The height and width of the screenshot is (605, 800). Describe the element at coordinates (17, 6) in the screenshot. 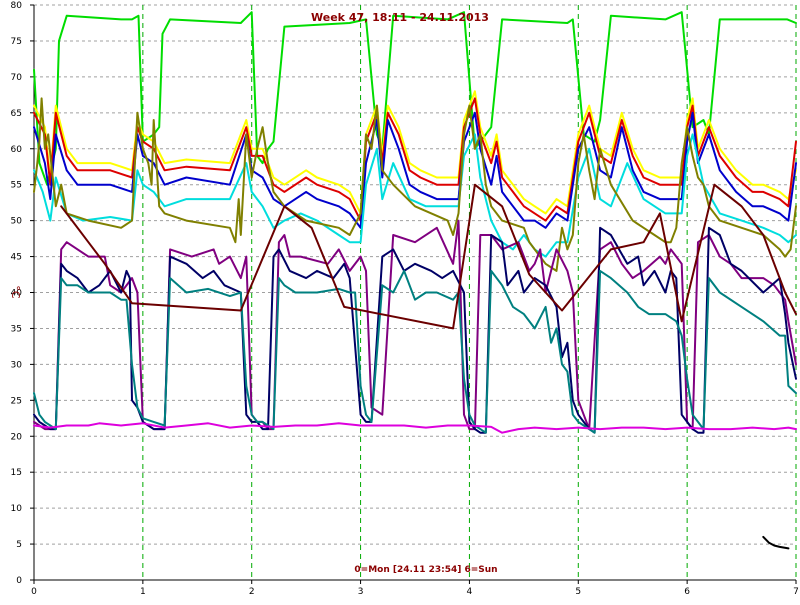

I see `y-tick-label: 80` at that location.